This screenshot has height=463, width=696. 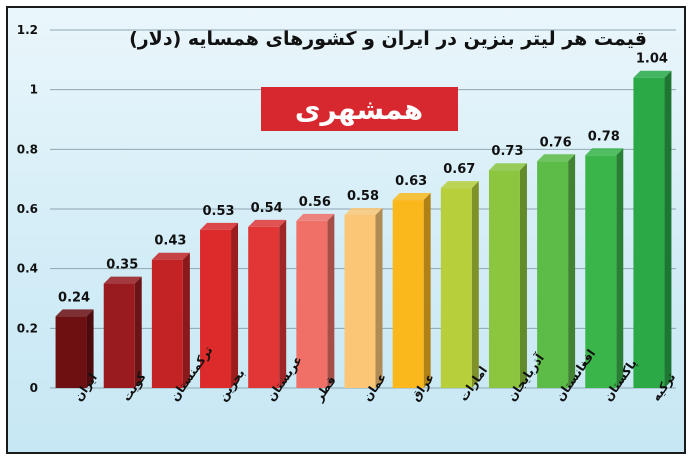 I want to click on y-tick-label: 0.2, so click(x=27, y=328).